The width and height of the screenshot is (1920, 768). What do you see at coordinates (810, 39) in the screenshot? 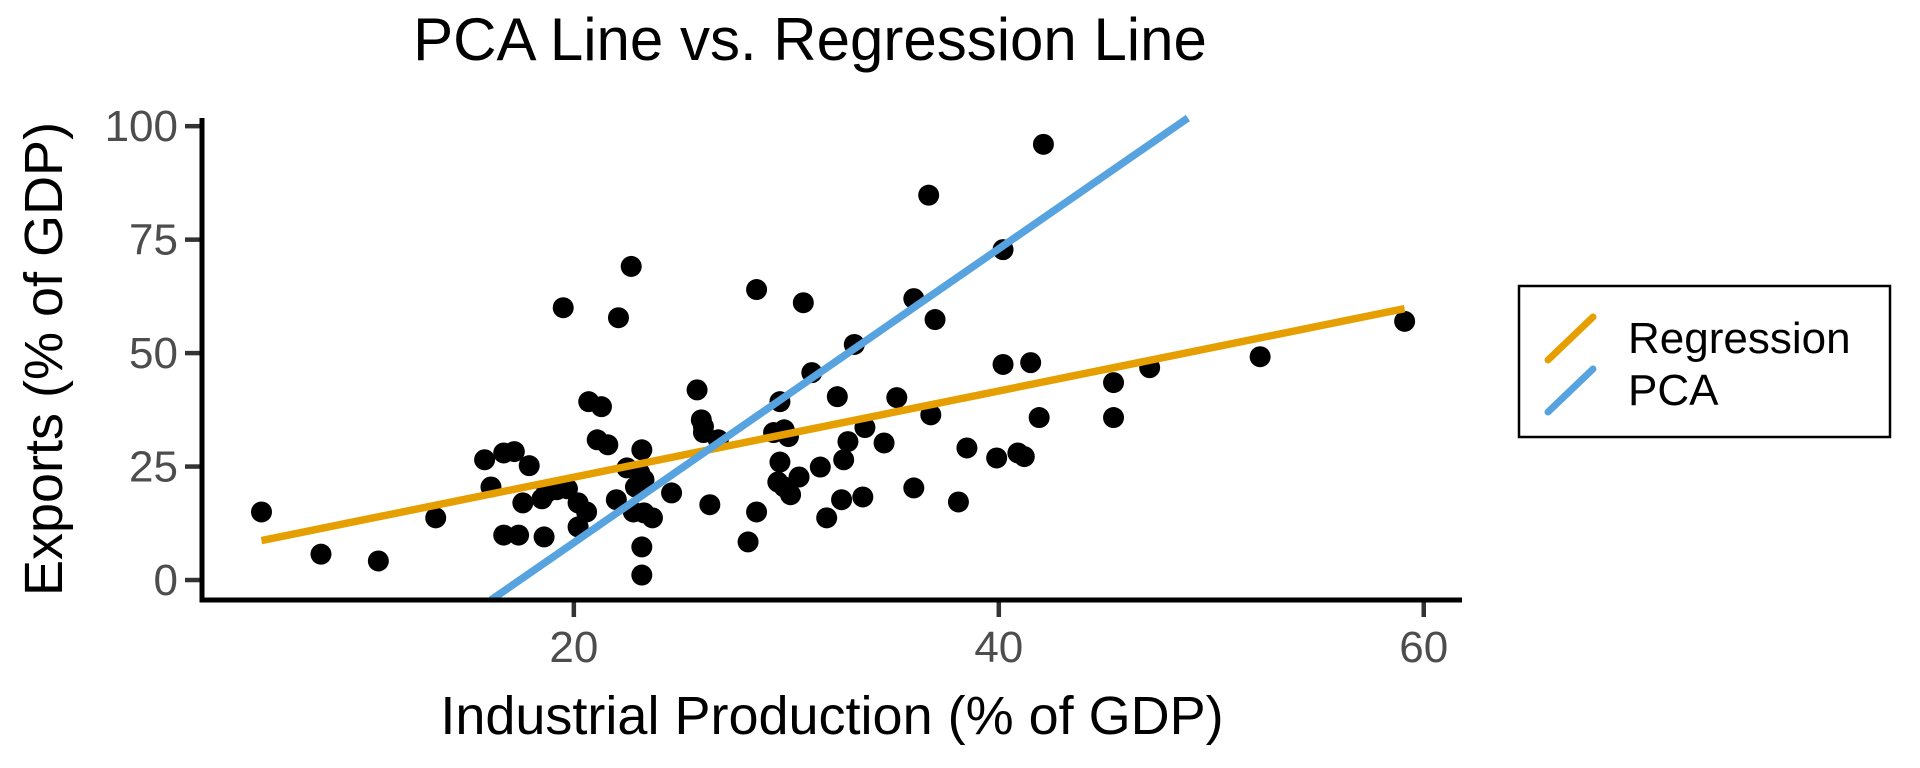
I see `chart-title: PCA Line vs. Regression Line` at bounding box center [810, 39].